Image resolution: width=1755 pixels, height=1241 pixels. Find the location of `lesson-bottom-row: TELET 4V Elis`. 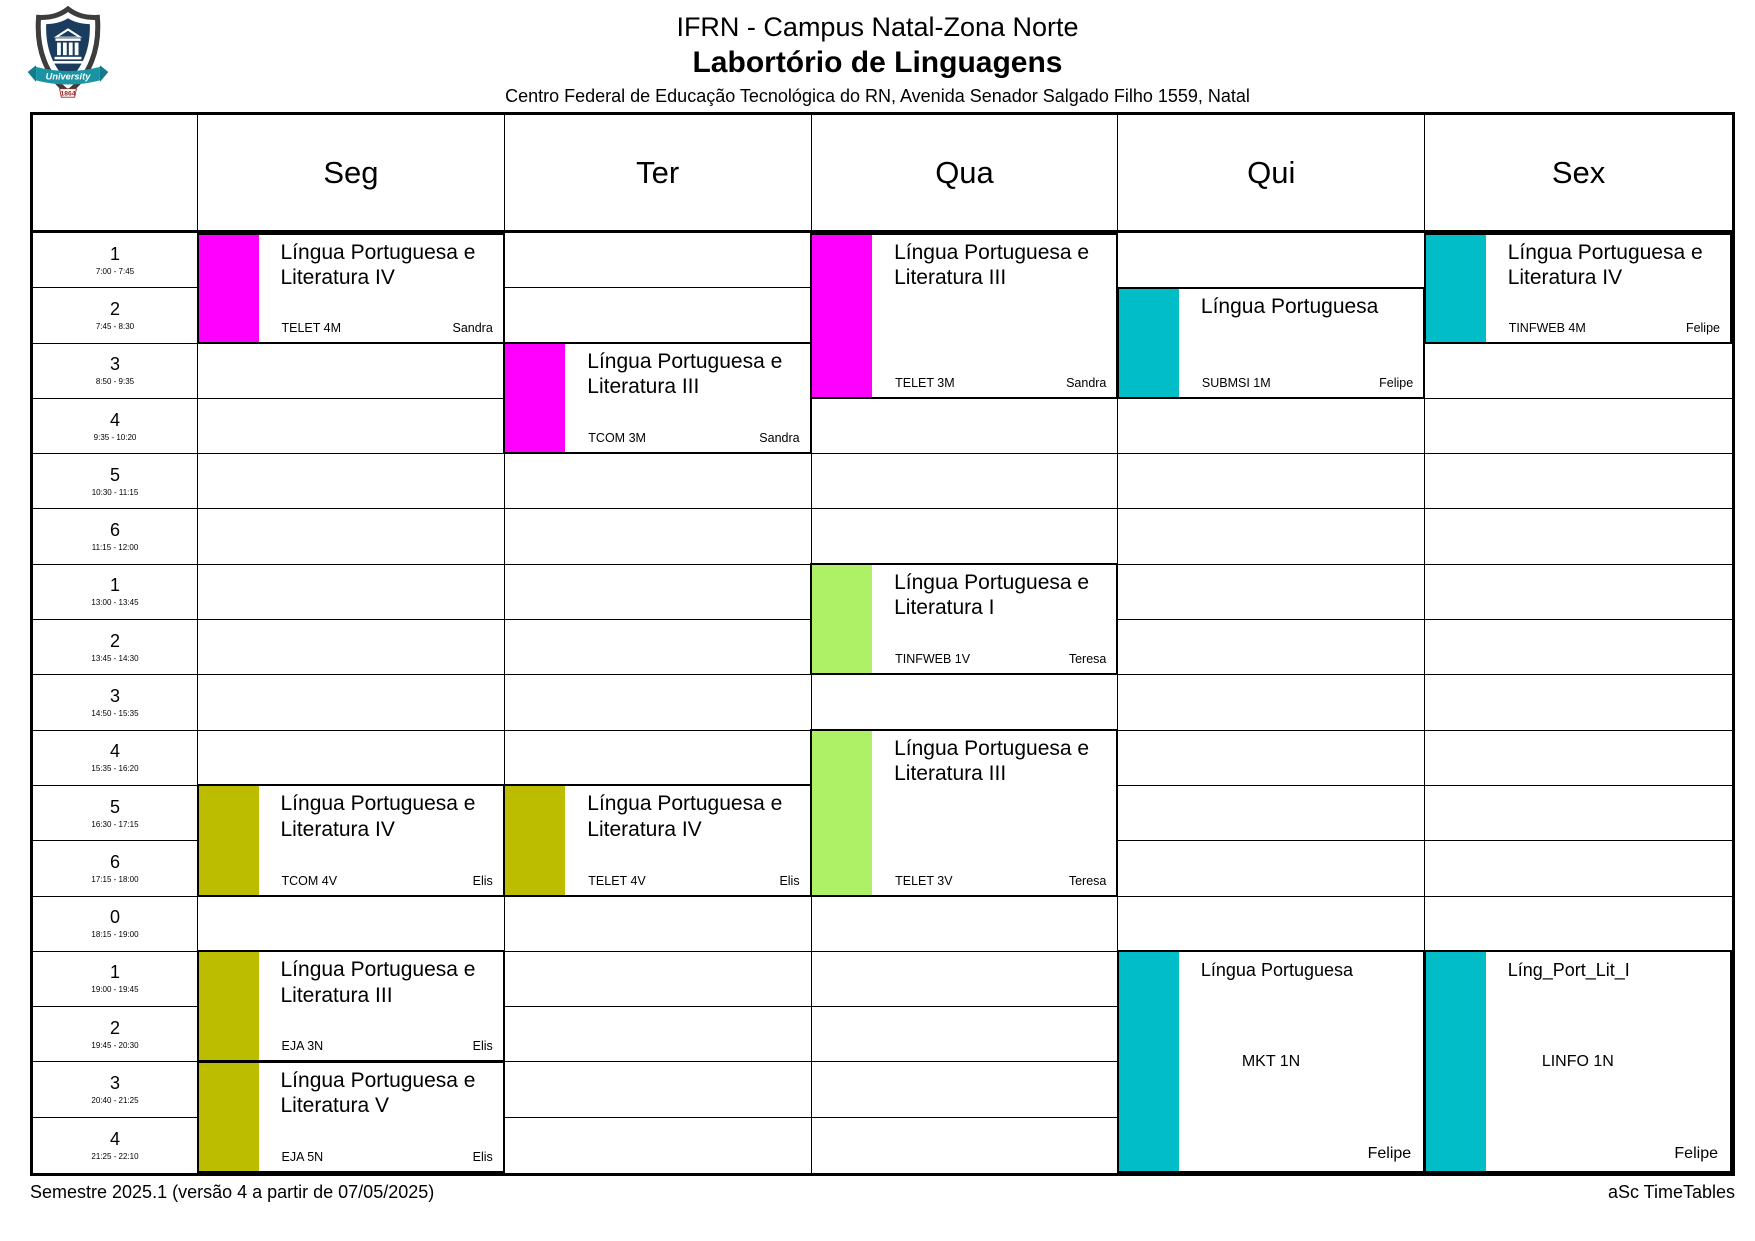

lesson-bottom-row: TELET 4V Elis is located at coordinates (693, 881).